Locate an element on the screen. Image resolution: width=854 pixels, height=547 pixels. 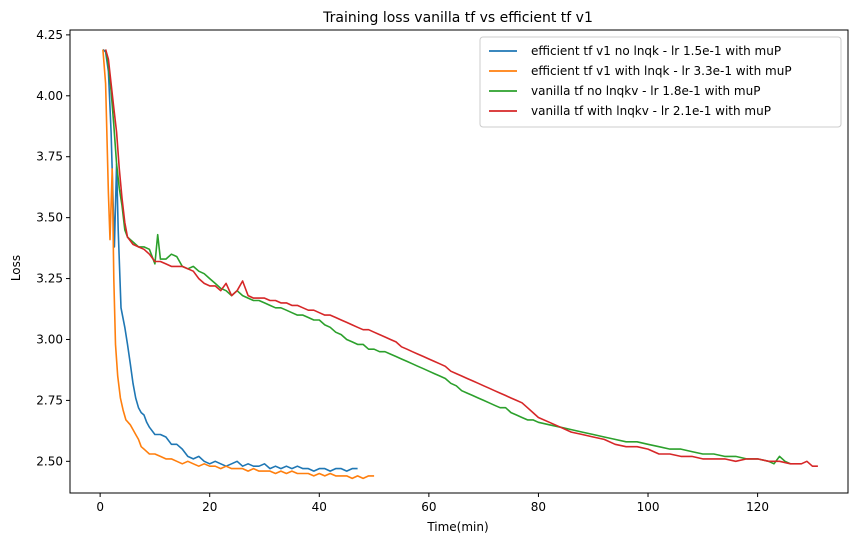
y-tick-label: 4.00 is located at coordinates (49, 96).